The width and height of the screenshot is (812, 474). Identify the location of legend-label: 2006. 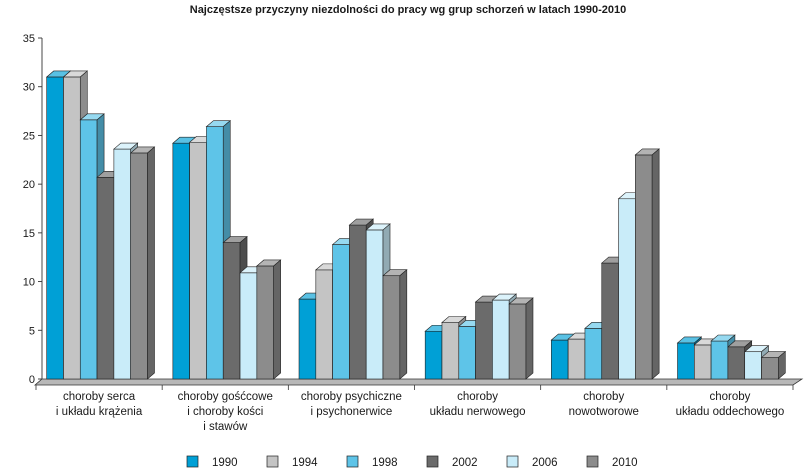
(545, 463).